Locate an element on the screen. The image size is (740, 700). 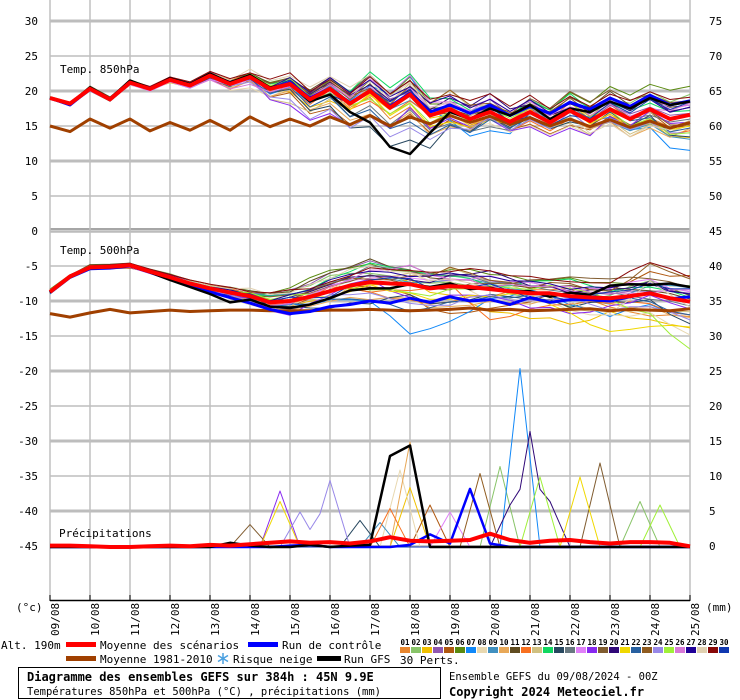
legend-gfs-swatch is located at coordinates (329, 658).